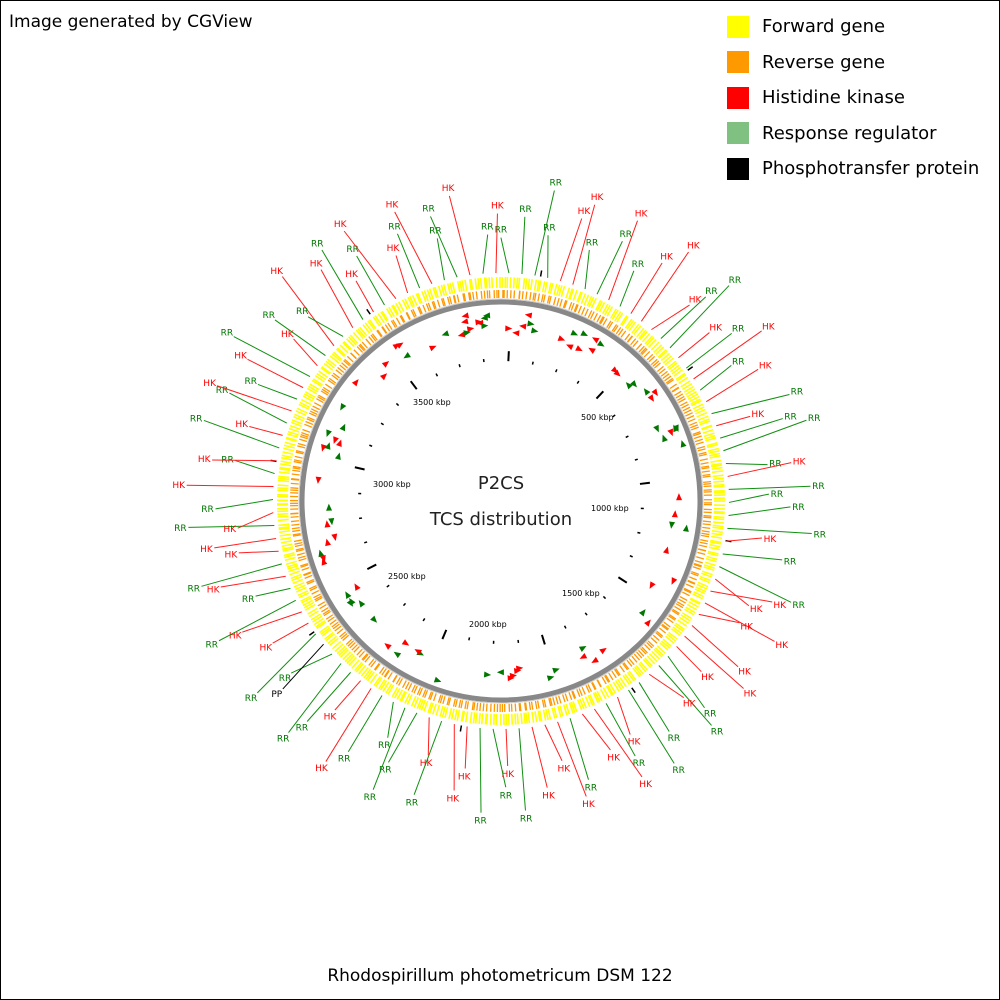 The image size is (1000, 1000). I want to click on tick-label-2000: 2000 kbp, so click(488, 624).